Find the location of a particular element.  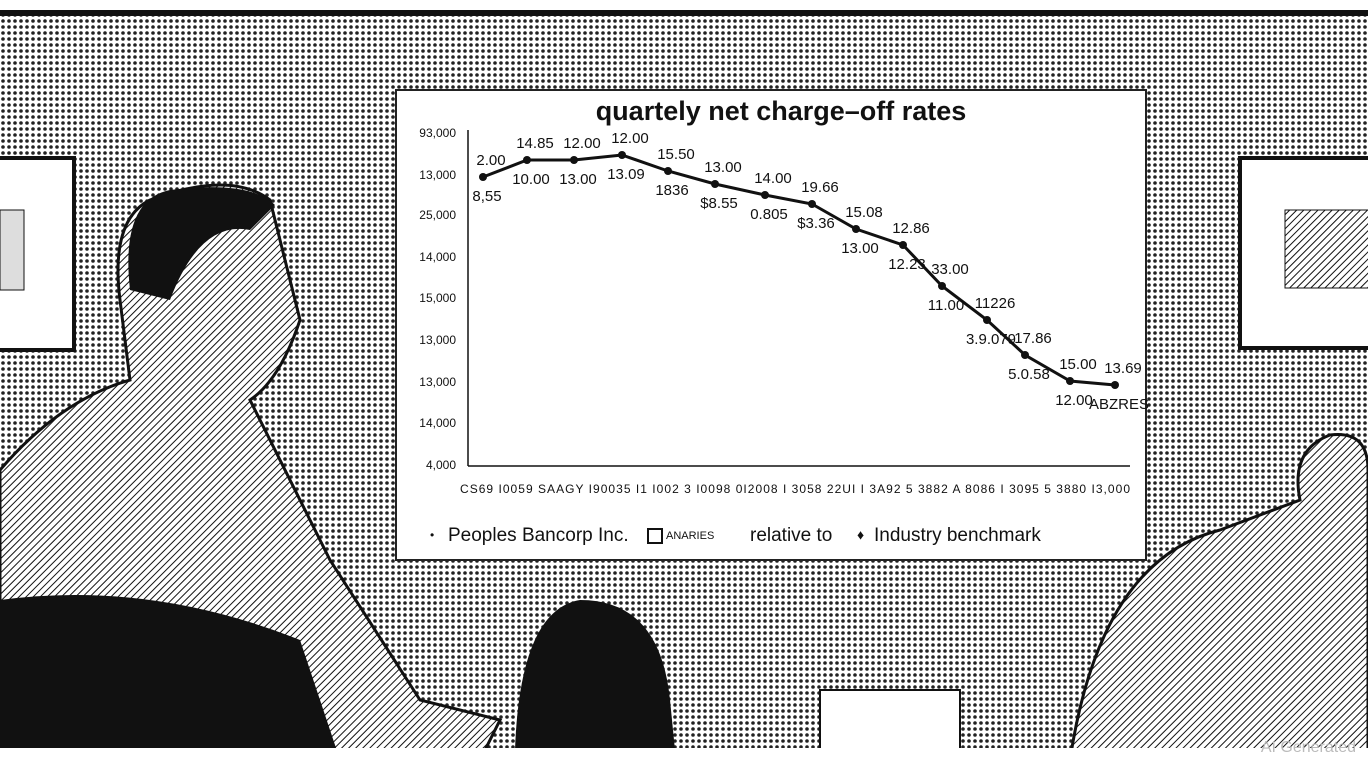

point-label: 33.00 is located at coordinates (950, 269).